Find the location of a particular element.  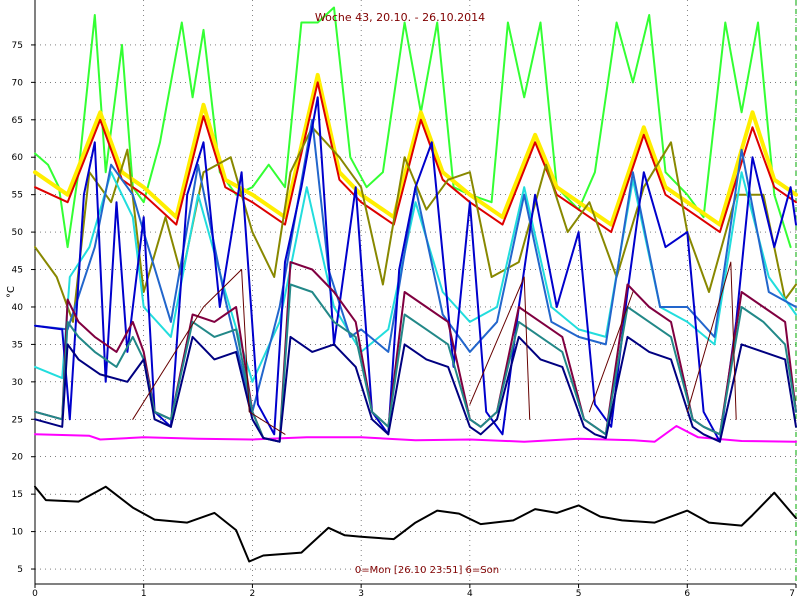

y-tick-label: 75 is located at coordinates (17, 46).